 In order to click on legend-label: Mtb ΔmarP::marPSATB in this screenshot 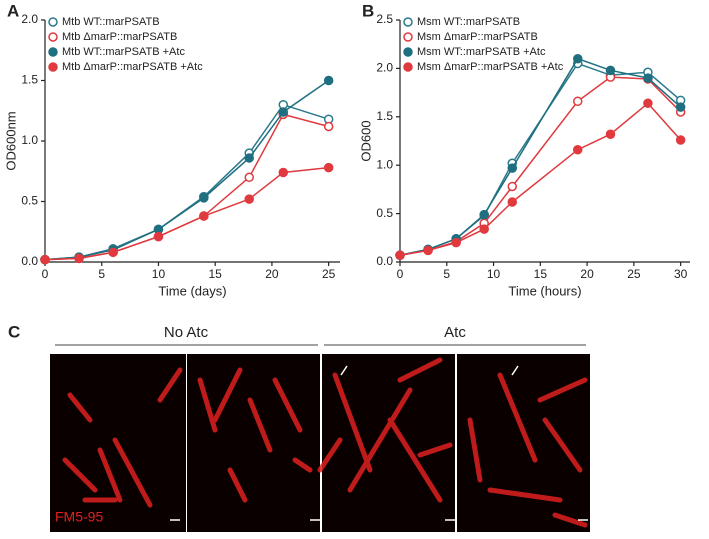, I will do `click(119, 37)`.